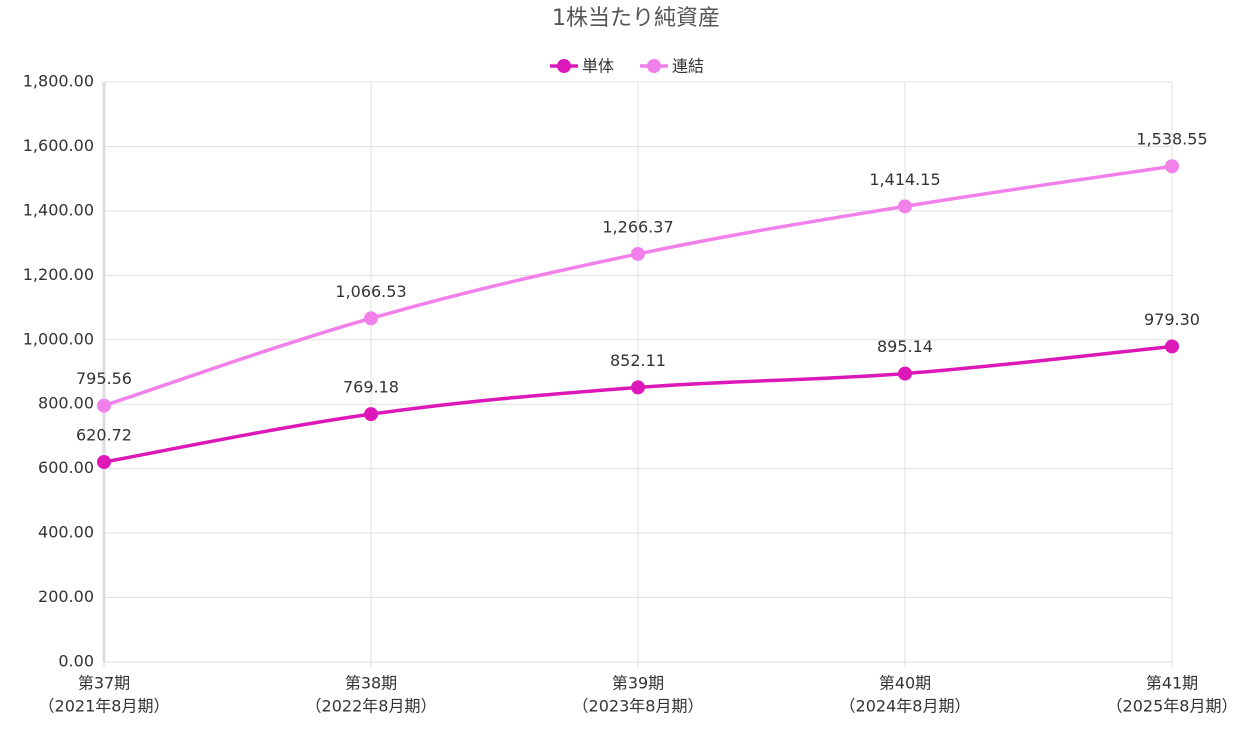  What do you see at coordinates (58, 81) in the screenshot?
I see `y-tick-label: 1,800.00` at bounding box center [58, 81].